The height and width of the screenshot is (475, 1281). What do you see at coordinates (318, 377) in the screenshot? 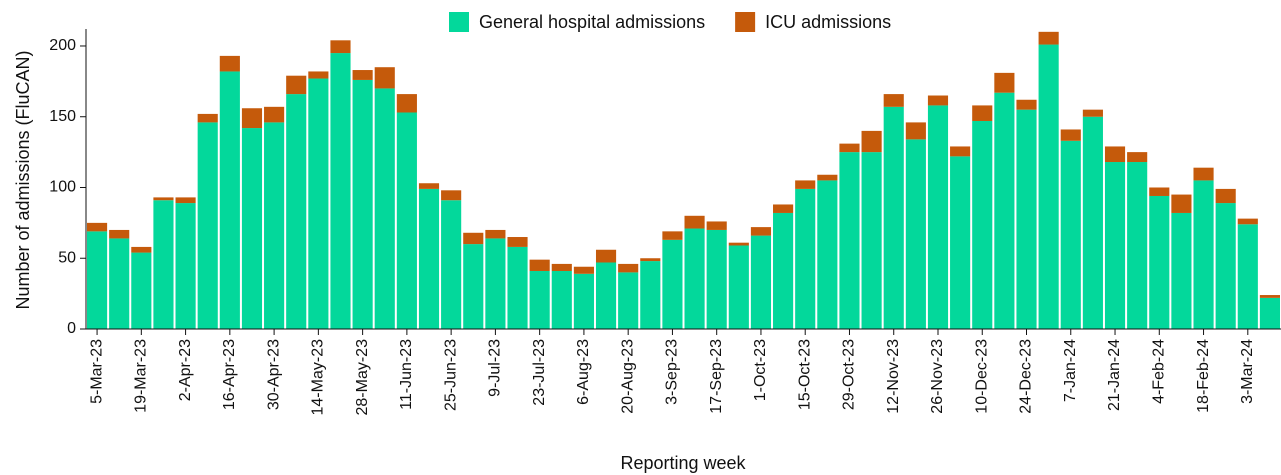
I see `x-tick-label: 14-May-23` at bounding box center [318, 377].